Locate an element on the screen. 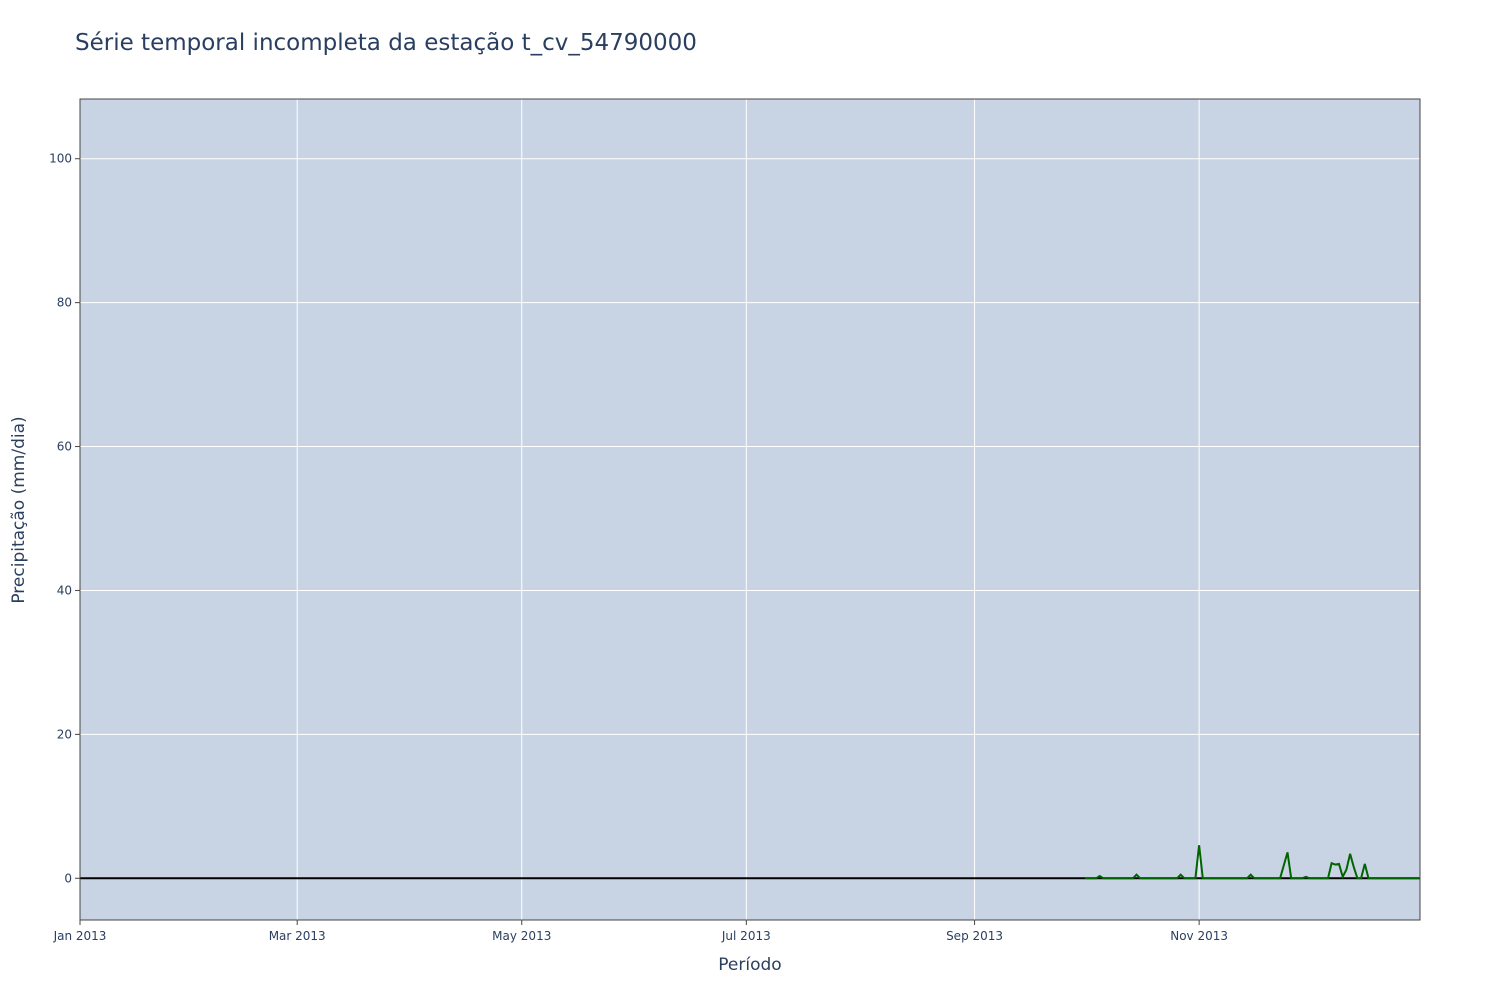  y-tick-label: 0 is located at coordinates (68, 878).